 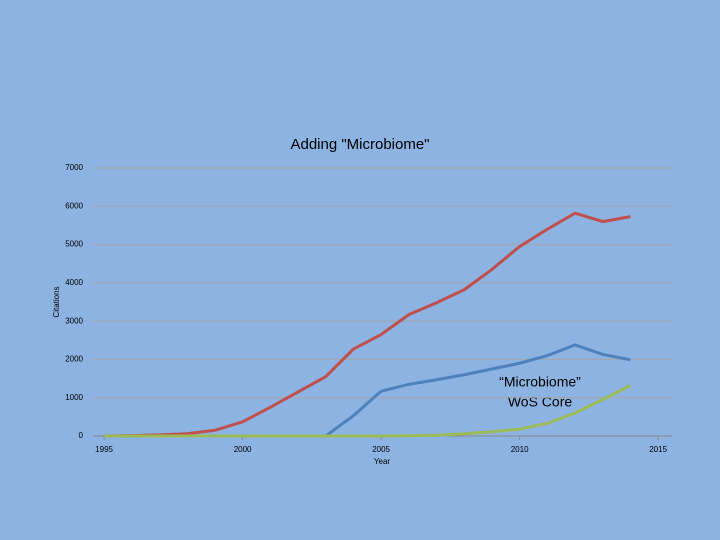 I want to click on y-tick-label: 5000, so click(x=74, y=244).